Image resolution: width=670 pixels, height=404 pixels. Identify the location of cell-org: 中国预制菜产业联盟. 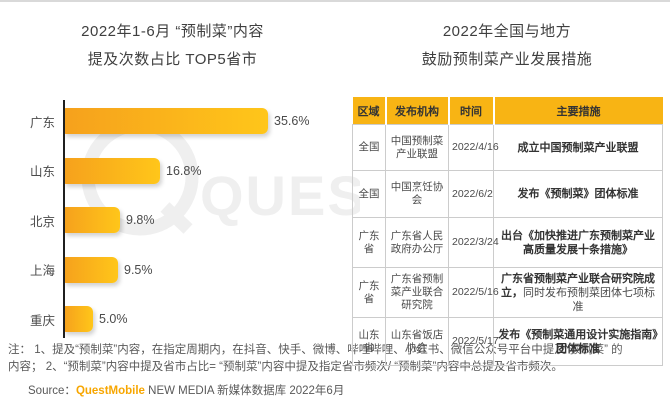
(417, 147).